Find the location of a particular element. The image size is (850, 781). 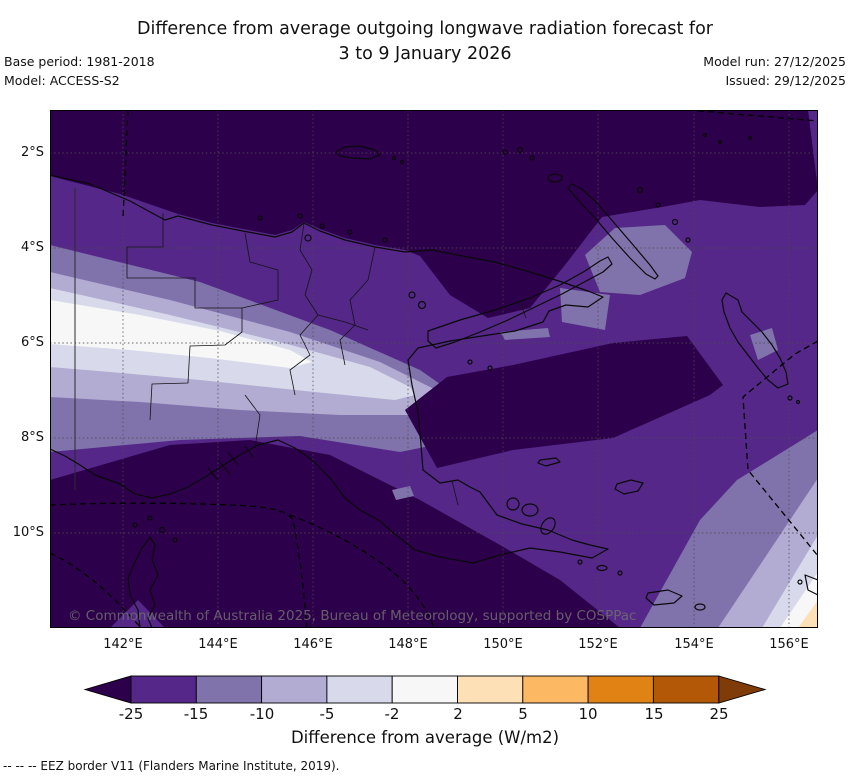

goodenough-island is located at coordinates (513, 504).